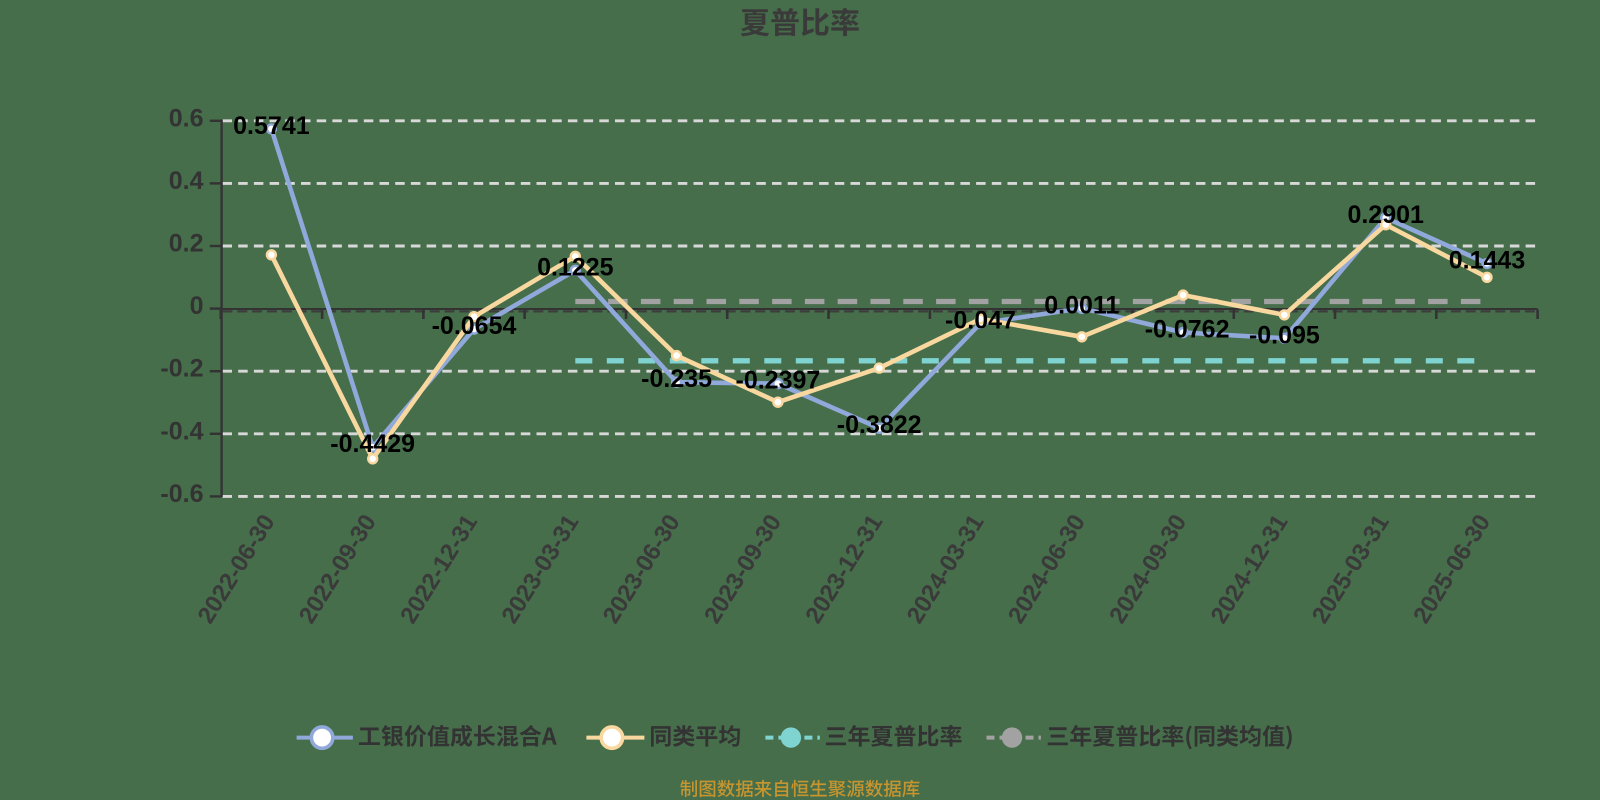 This screenshot has width=1600, height=800. Describe the element at coordinates (1452, 569) in the screenshot. I see `svg-text: 2025-06-30` at that location.